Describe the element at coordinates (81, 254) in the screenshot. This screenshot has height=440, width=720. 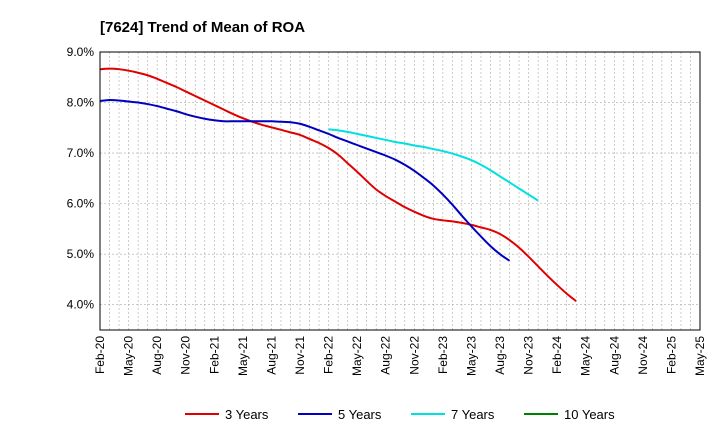
I see `y-tick-label: 5.0%` at that location.